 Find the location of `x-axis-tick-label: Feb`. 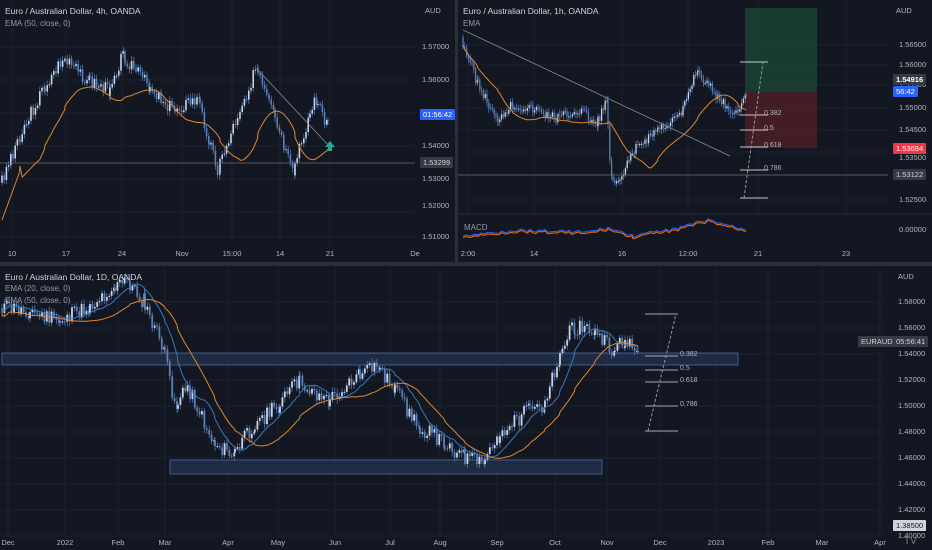

x-axis-tick-label: Feb is located at coordinates (768, 542).